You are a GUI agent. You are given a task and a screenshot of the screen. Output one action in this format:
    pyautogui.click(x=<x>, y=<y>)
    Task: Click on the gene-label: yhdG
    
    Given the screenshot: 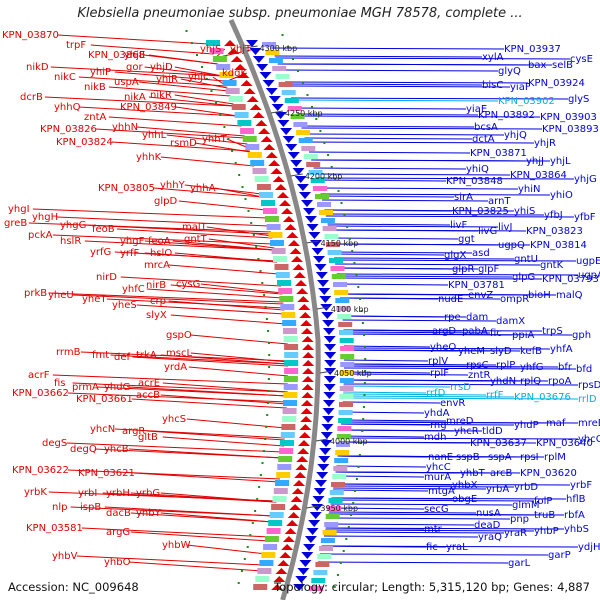 What is the action you would take?
    pyautogui.click(x=117, y=387)
    